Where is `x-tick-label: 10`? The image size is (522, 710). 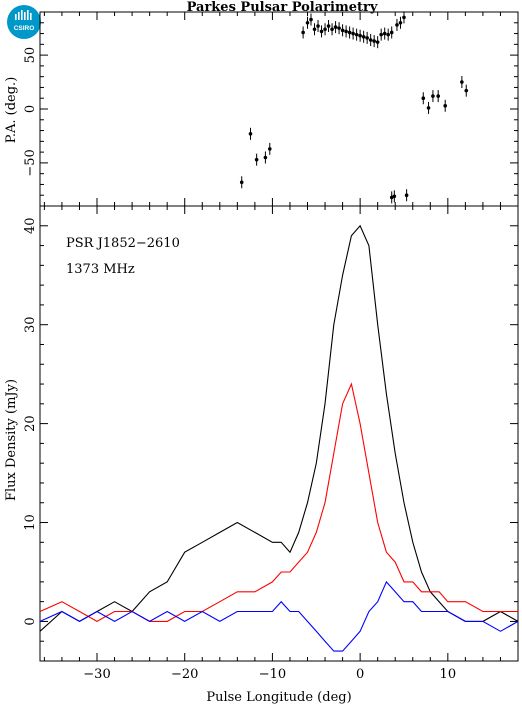
x-tick-label: 10 is located at coordinates (448, 674).